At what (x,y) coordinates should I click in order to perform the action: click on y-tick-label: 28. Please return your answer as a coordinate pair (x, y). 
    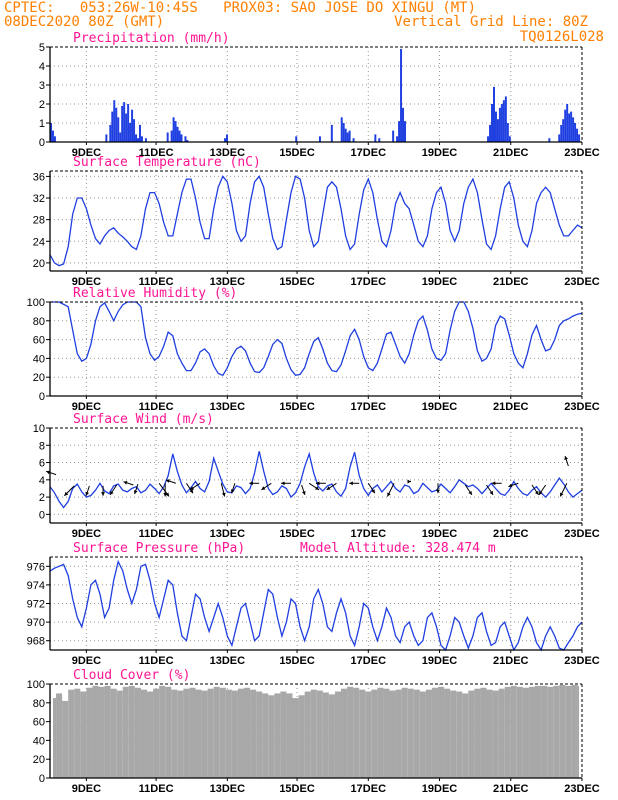
    Looking at the image, I should click on (39, 221).